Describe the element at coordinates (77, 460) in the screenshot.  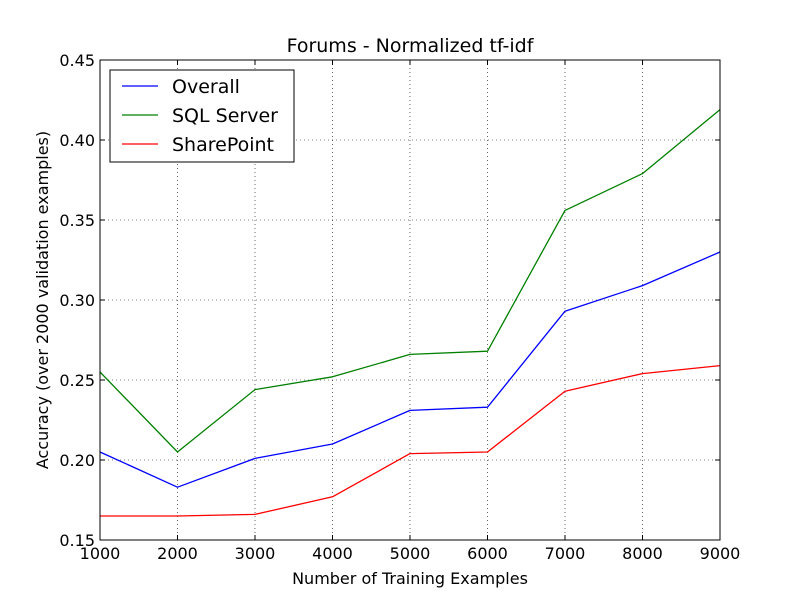
I see `y-tick-label: 0.20` at that location.